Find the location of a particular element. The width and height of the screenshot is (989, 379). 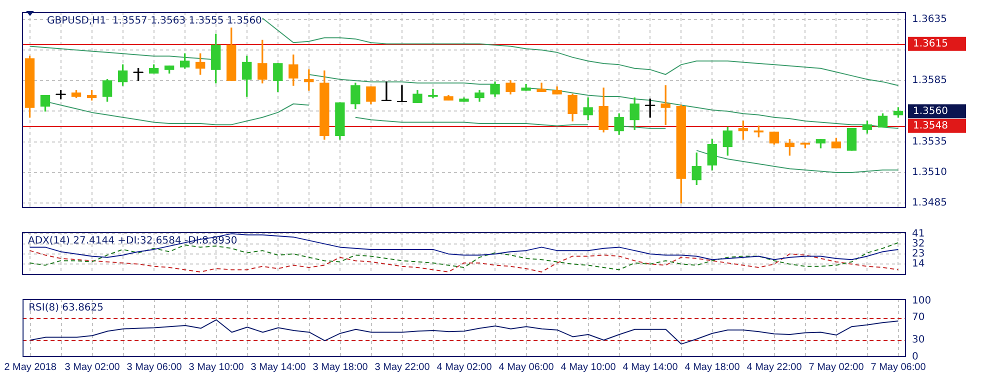

y-tick-label: 1.3585 is located at coordinates (929, 80).